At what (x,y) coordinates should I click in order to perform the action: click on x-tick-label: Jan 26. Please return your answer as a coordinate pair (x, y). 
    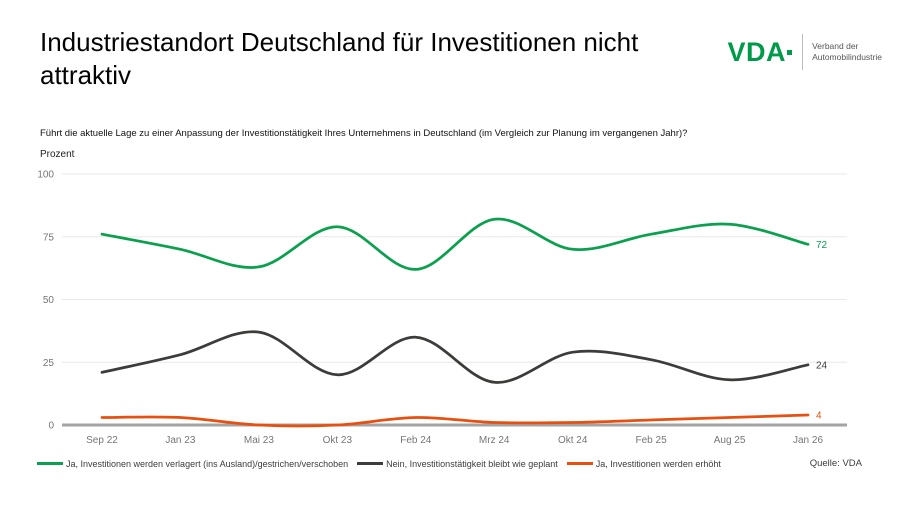
    Looking at the image, I should click on (808, 440).